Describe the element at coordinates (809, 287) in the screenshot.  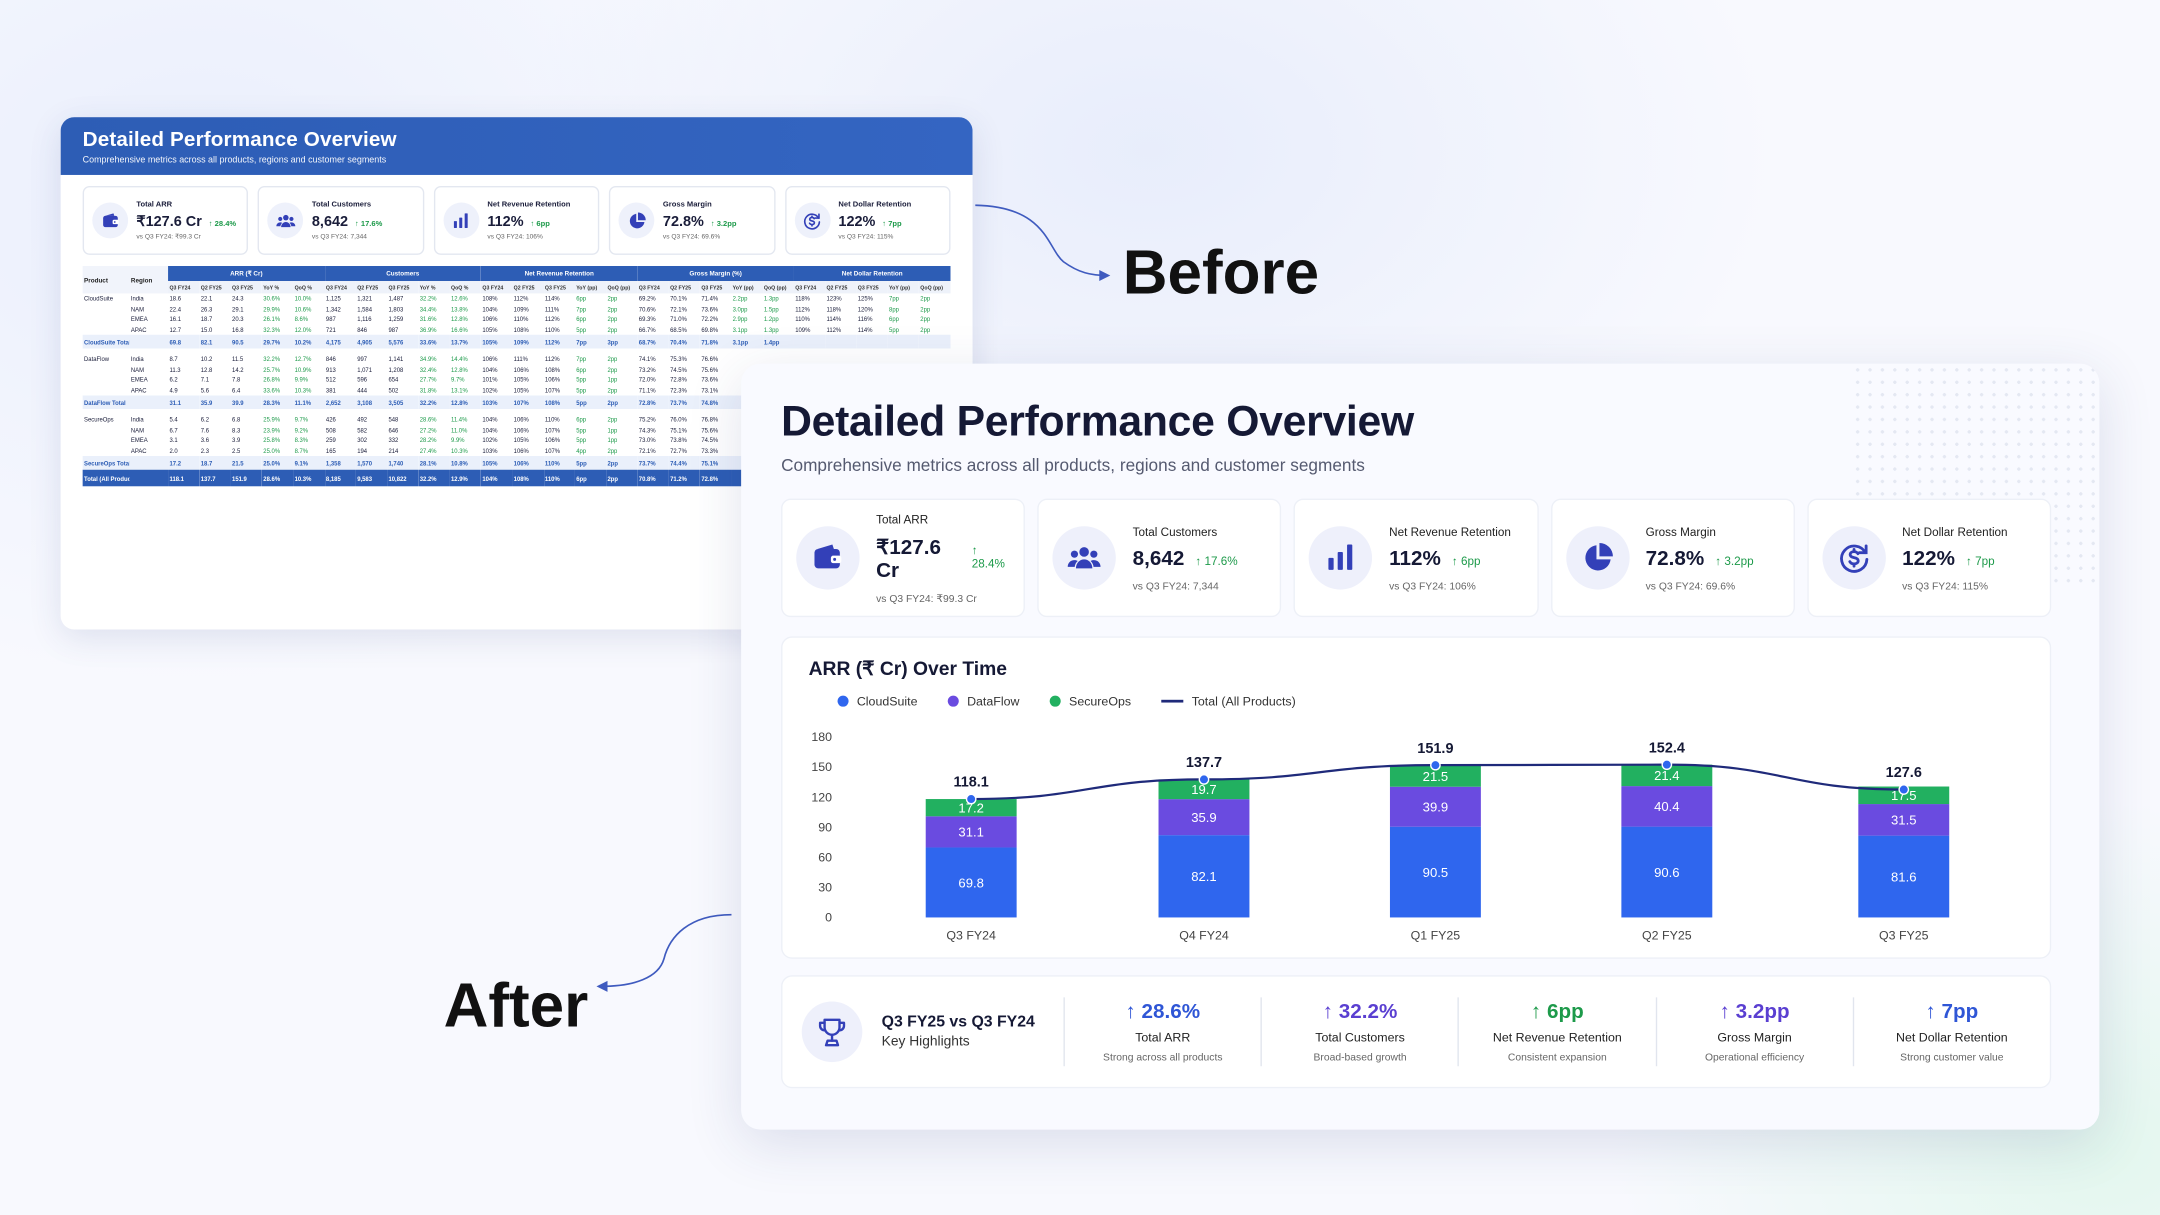
I see `th-sub: Q3 FY24` at that location.